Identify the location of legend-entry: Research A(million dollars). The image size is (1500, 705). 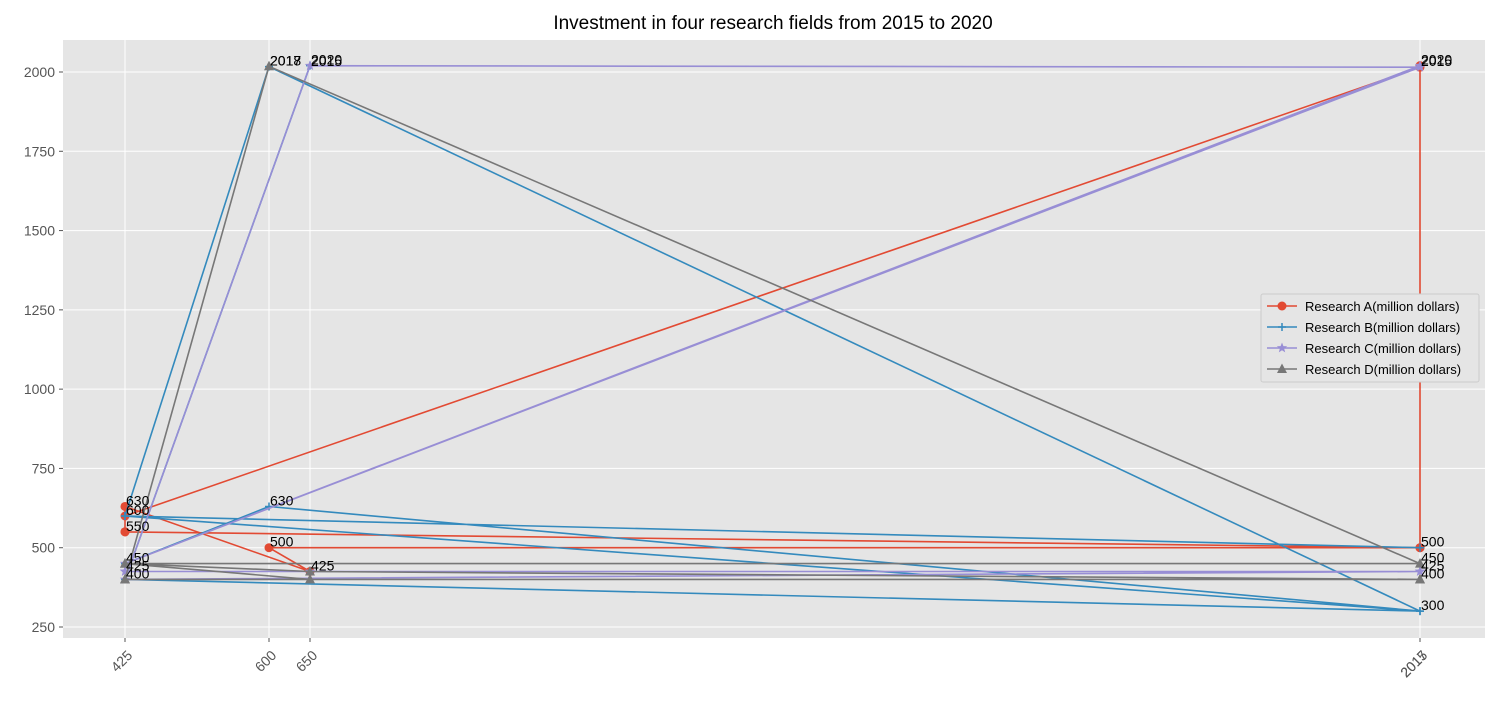
(1363, 306).